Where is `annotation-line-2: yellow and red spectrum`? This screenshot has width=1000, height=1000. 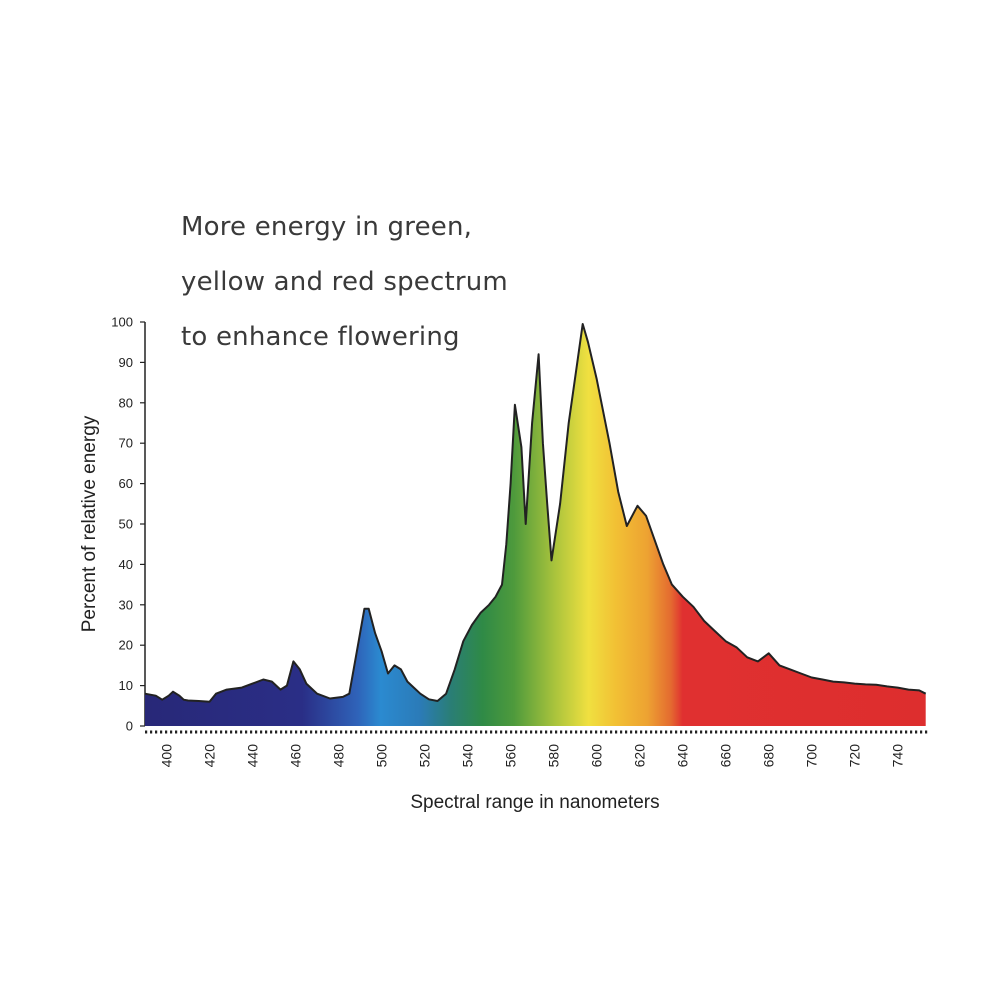
annotation-line-2: yellow and red spectrum is located at coordinates (344, 282).